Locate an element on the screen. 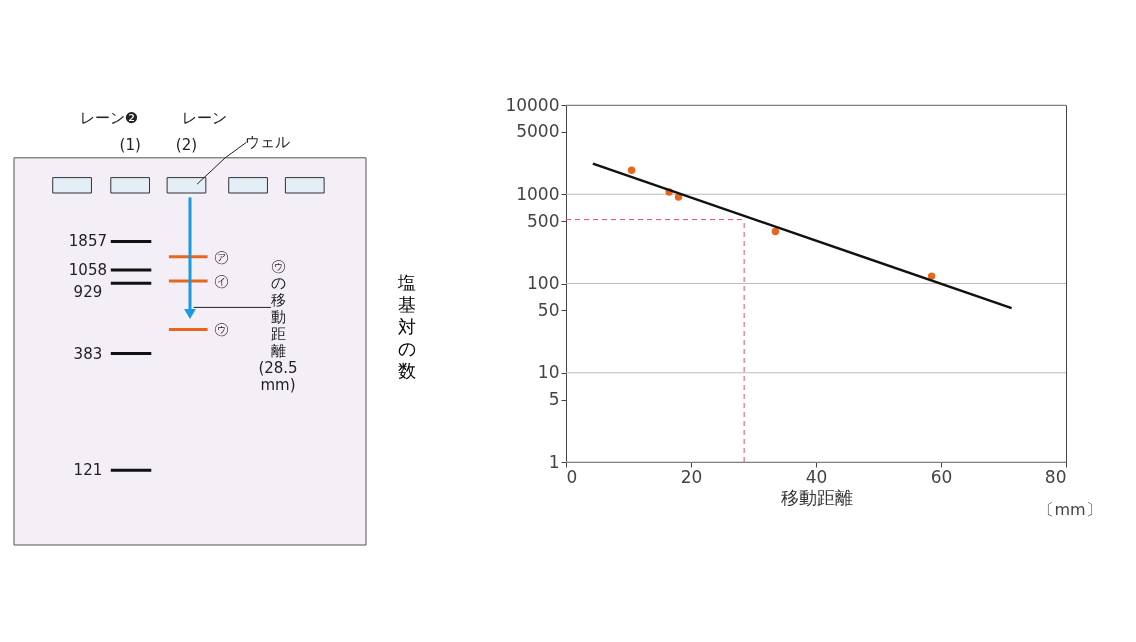  text: ㋑ is located at coordinates (222, 281).